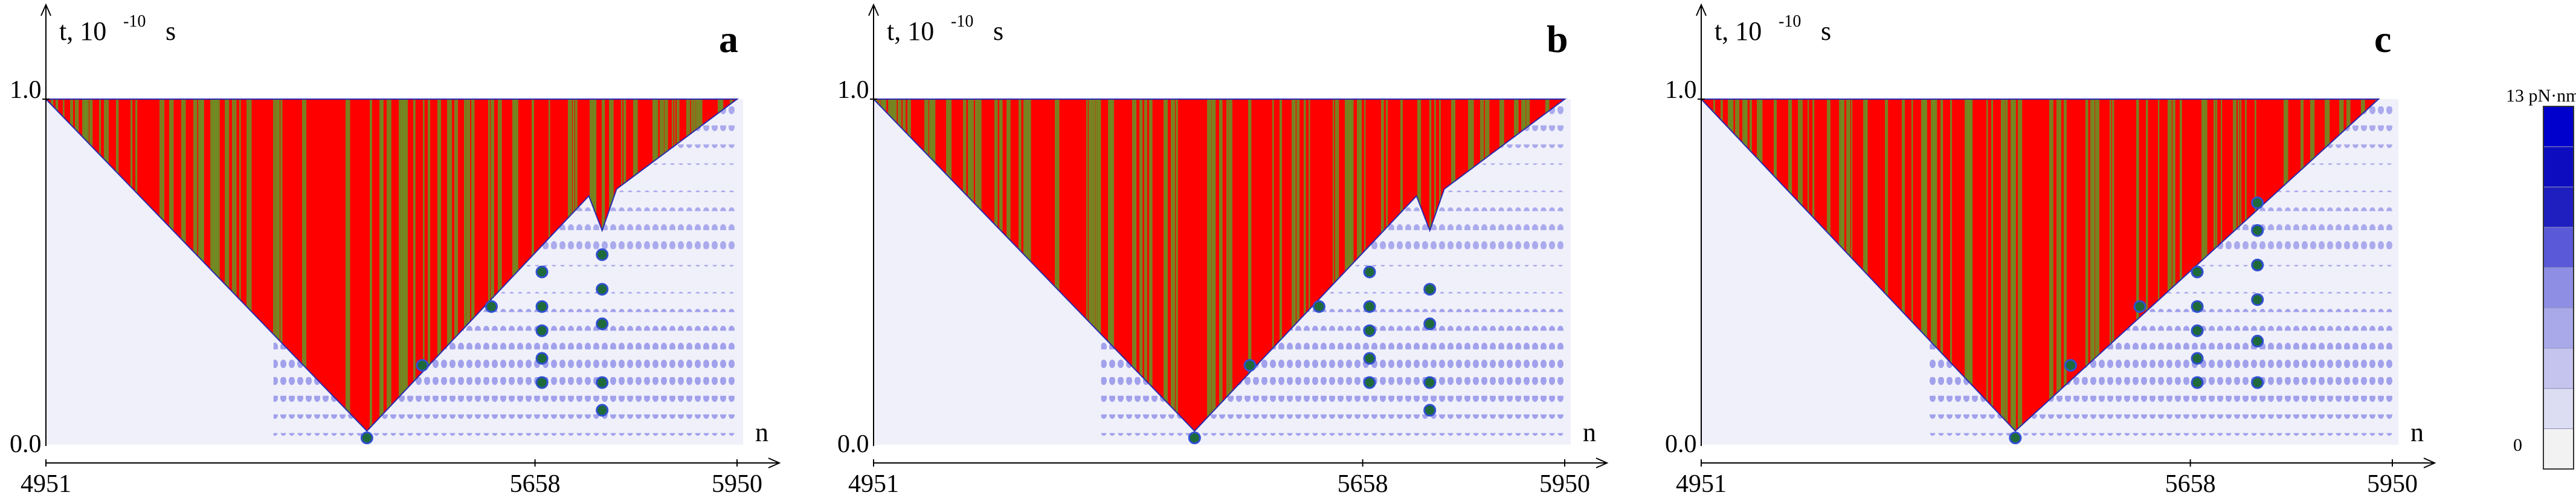 The image size is (2576, 498). Describe the element at coordinates (1603, 463) in the screenshot. I see `x-axis-arrow` at that location.